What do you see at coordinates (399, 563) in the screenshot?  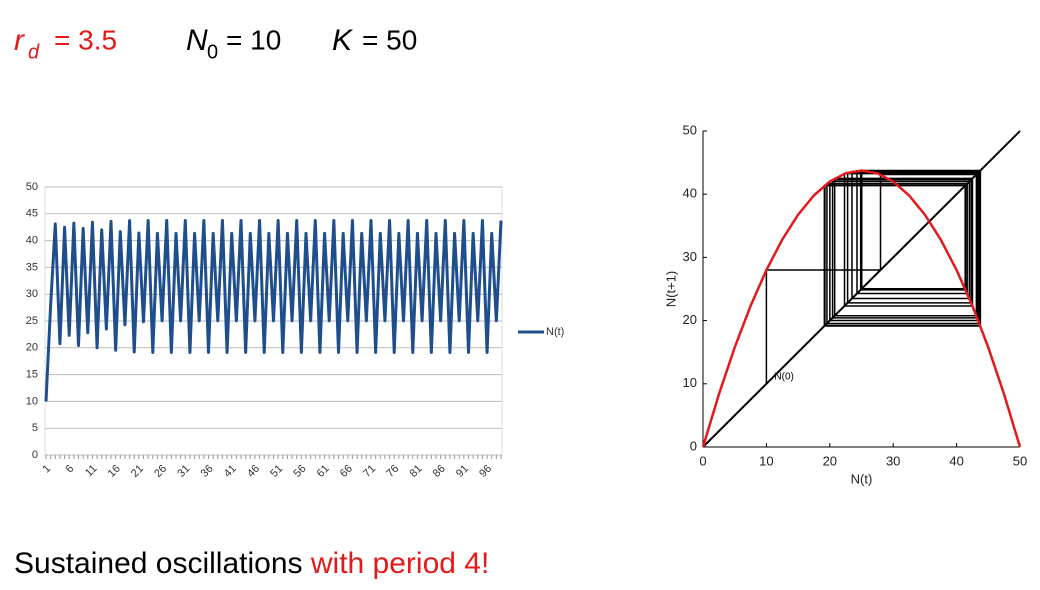 I see `caption-highlight: with period 4!` at bounding box center [399, 563].